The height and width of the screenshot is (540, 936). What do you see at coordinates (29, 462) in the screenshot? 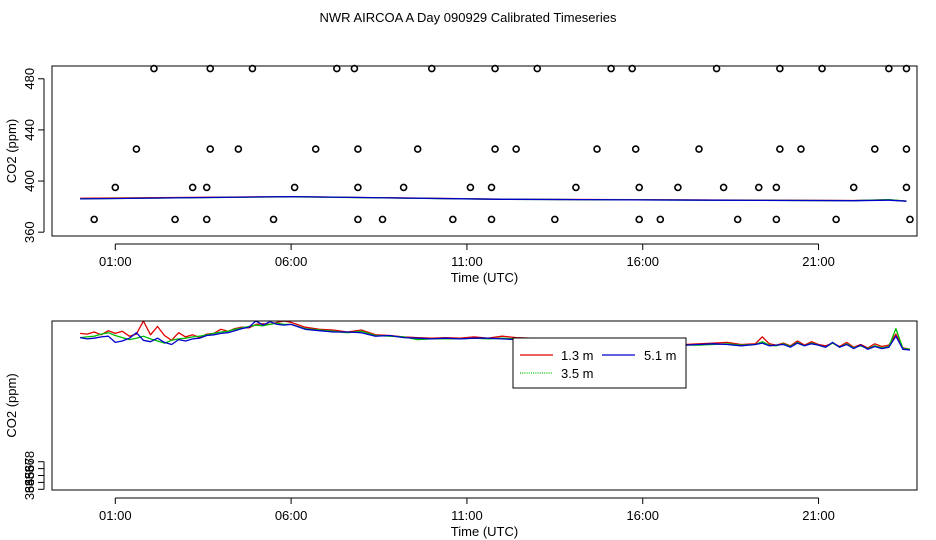
I see `y-tick-label: 368` at bounding box center [29, 462].